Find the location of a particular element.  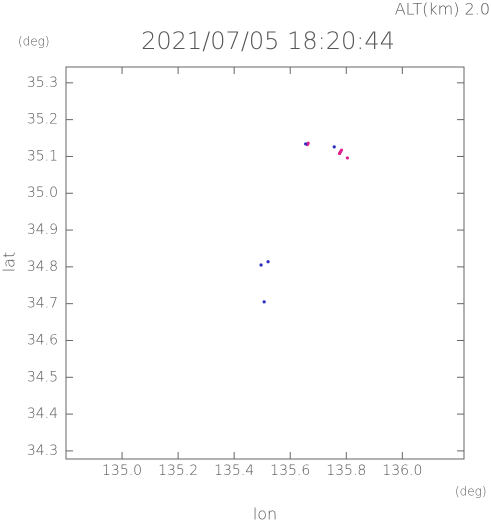

y-tick-label: 34.9 is located at coordinates (42, 230).